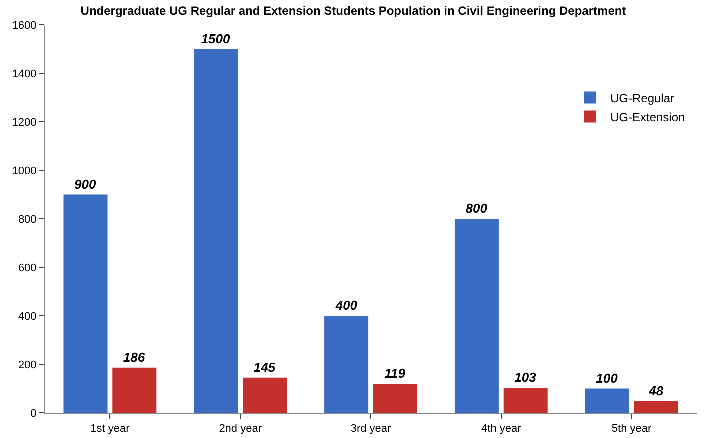  I want to click on x-tick-label: 5th year, so click(632, 429).